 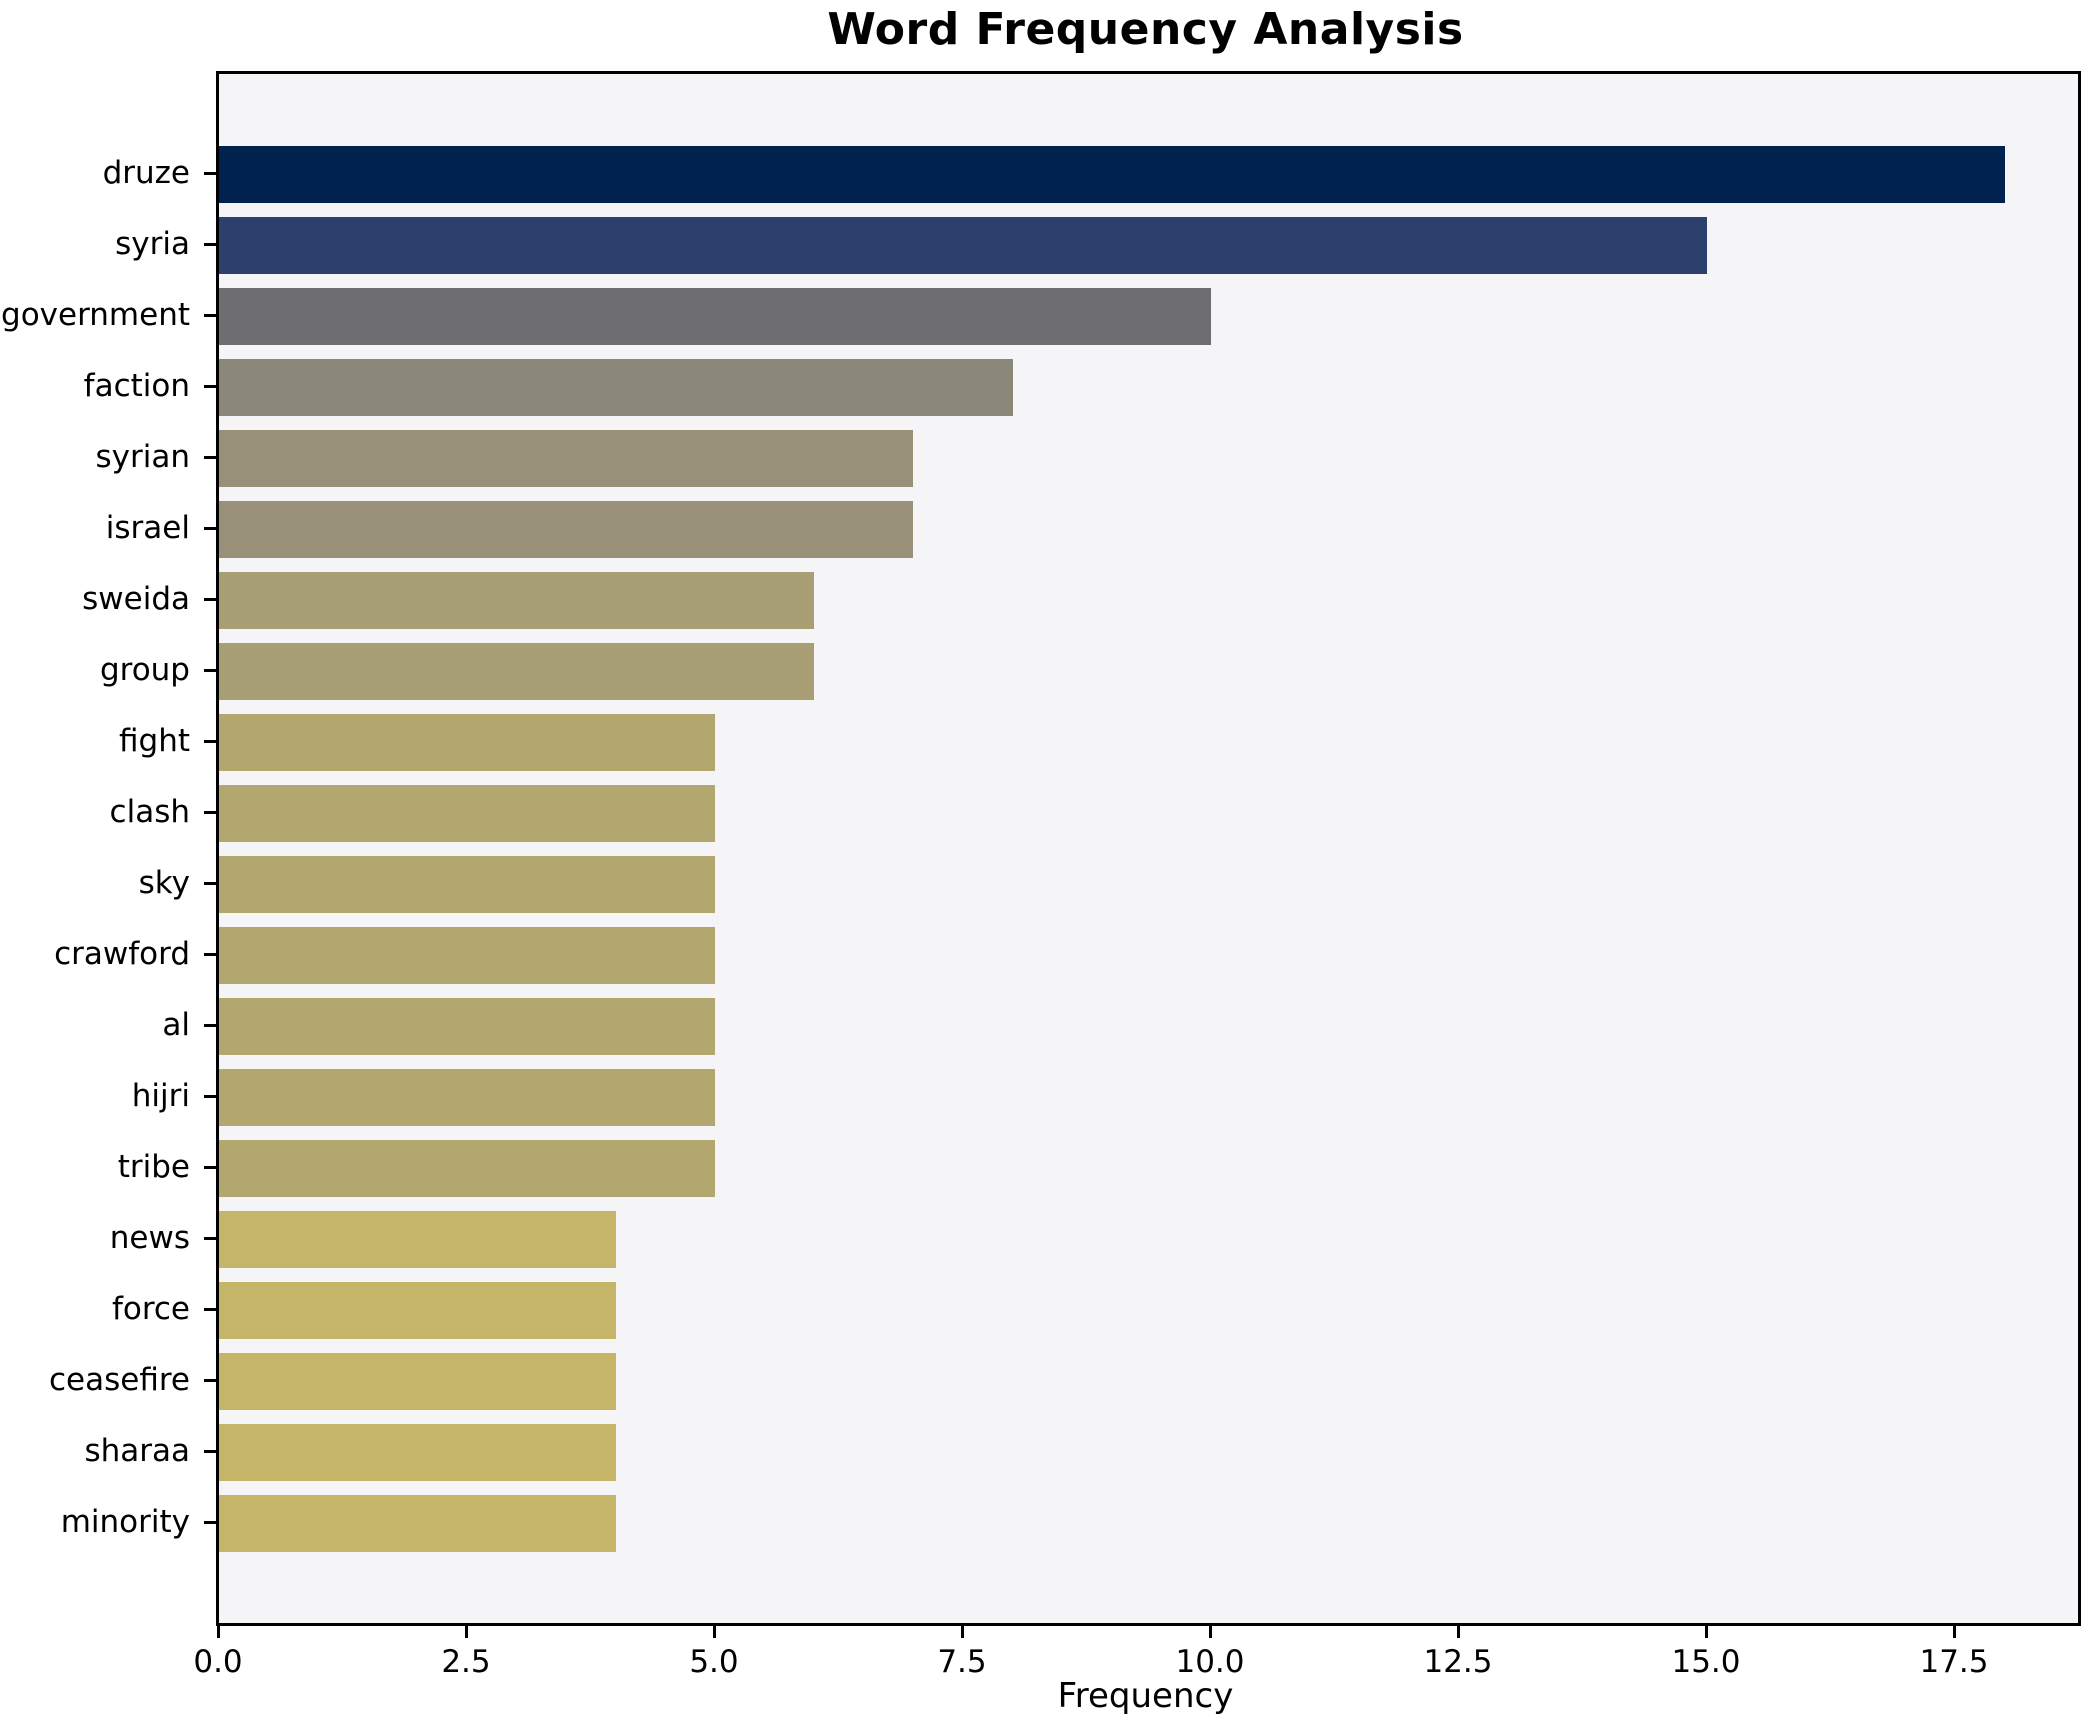 I want to click on y-tick-label-syria: syria, so click(x=152, y=244).